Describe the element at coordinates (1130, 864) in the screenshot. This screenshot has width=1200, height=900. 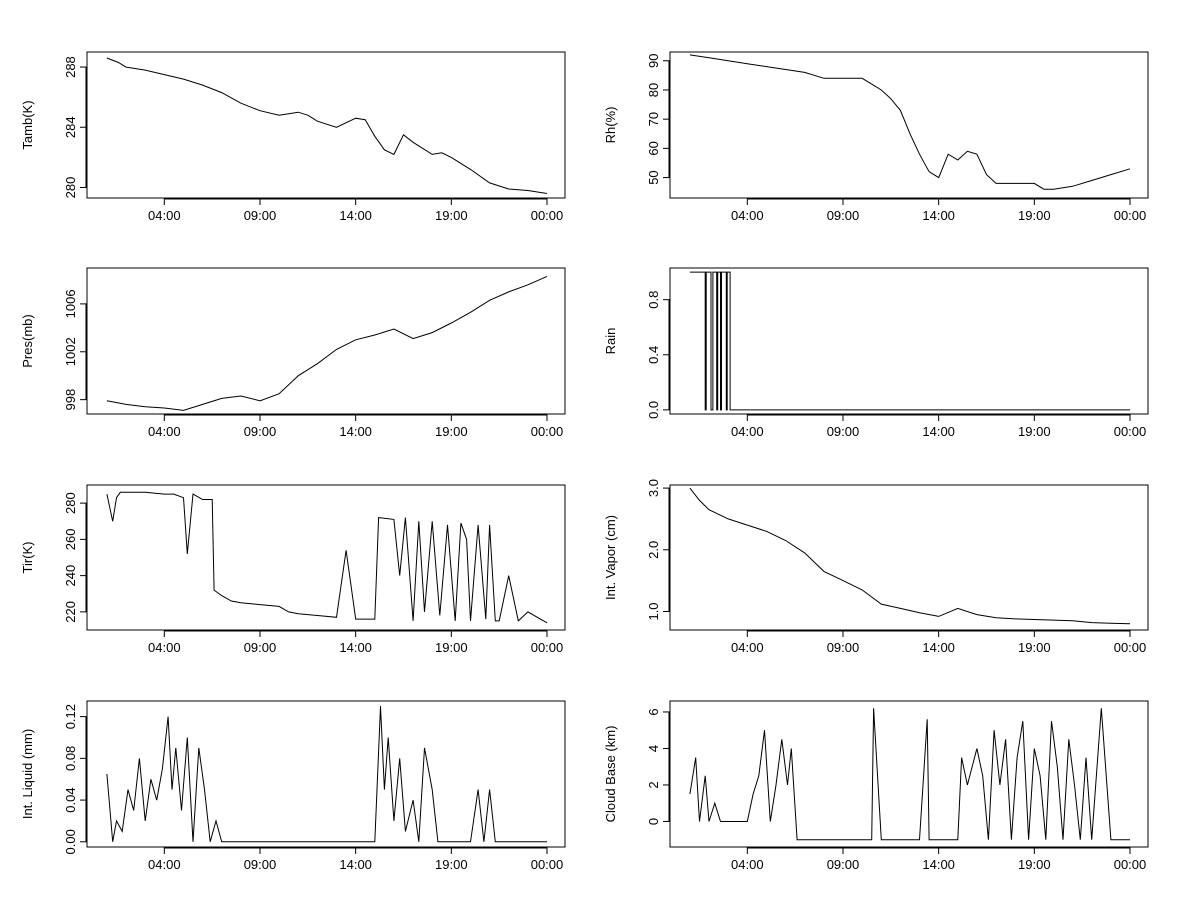
I see `cloud-base-km-xtick-label: 00:00` at that location.